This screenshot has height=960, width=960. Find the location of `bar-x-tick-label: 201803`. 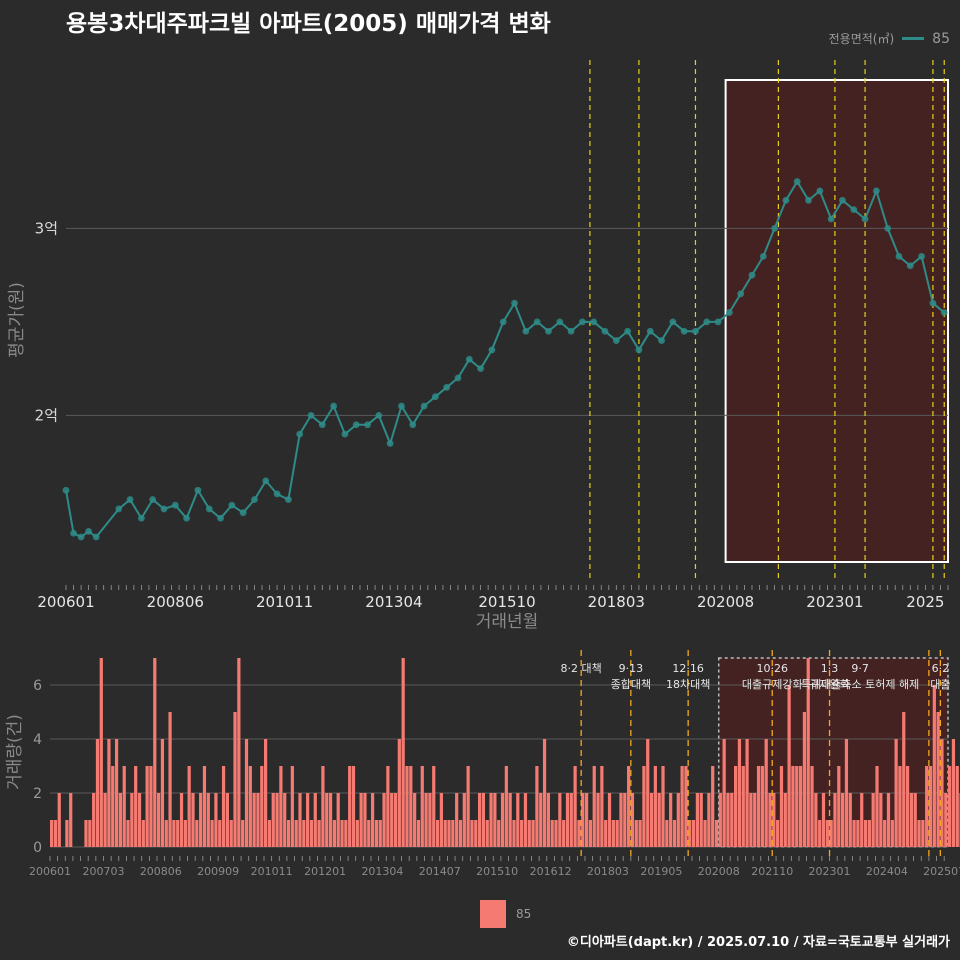

bar-x-tick-label: 201803 is located at coordinates (608, 871).